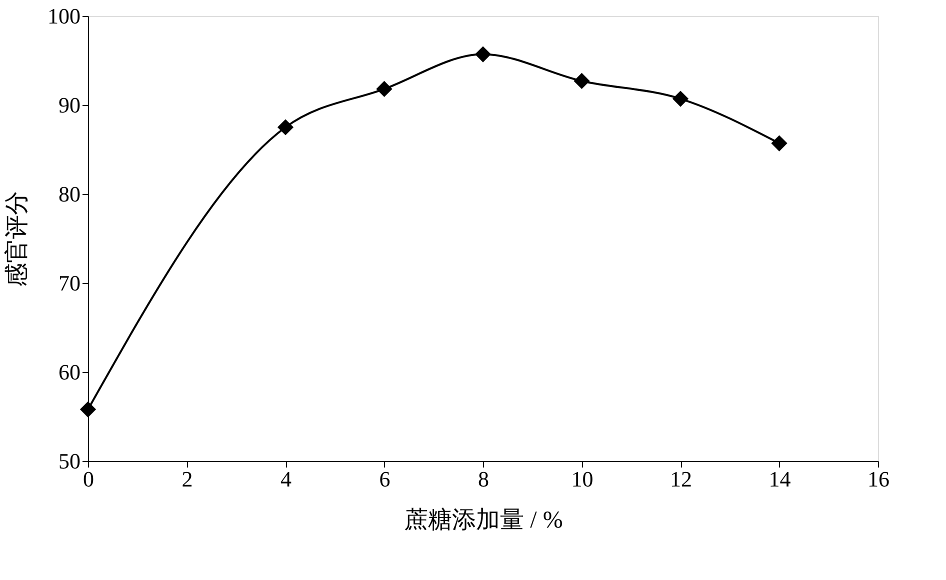 This screenshot has width=946, height=580. Describe the element at coordinates (88, 479) in the screenshot. I see `x-tick-label: 0` at that location.